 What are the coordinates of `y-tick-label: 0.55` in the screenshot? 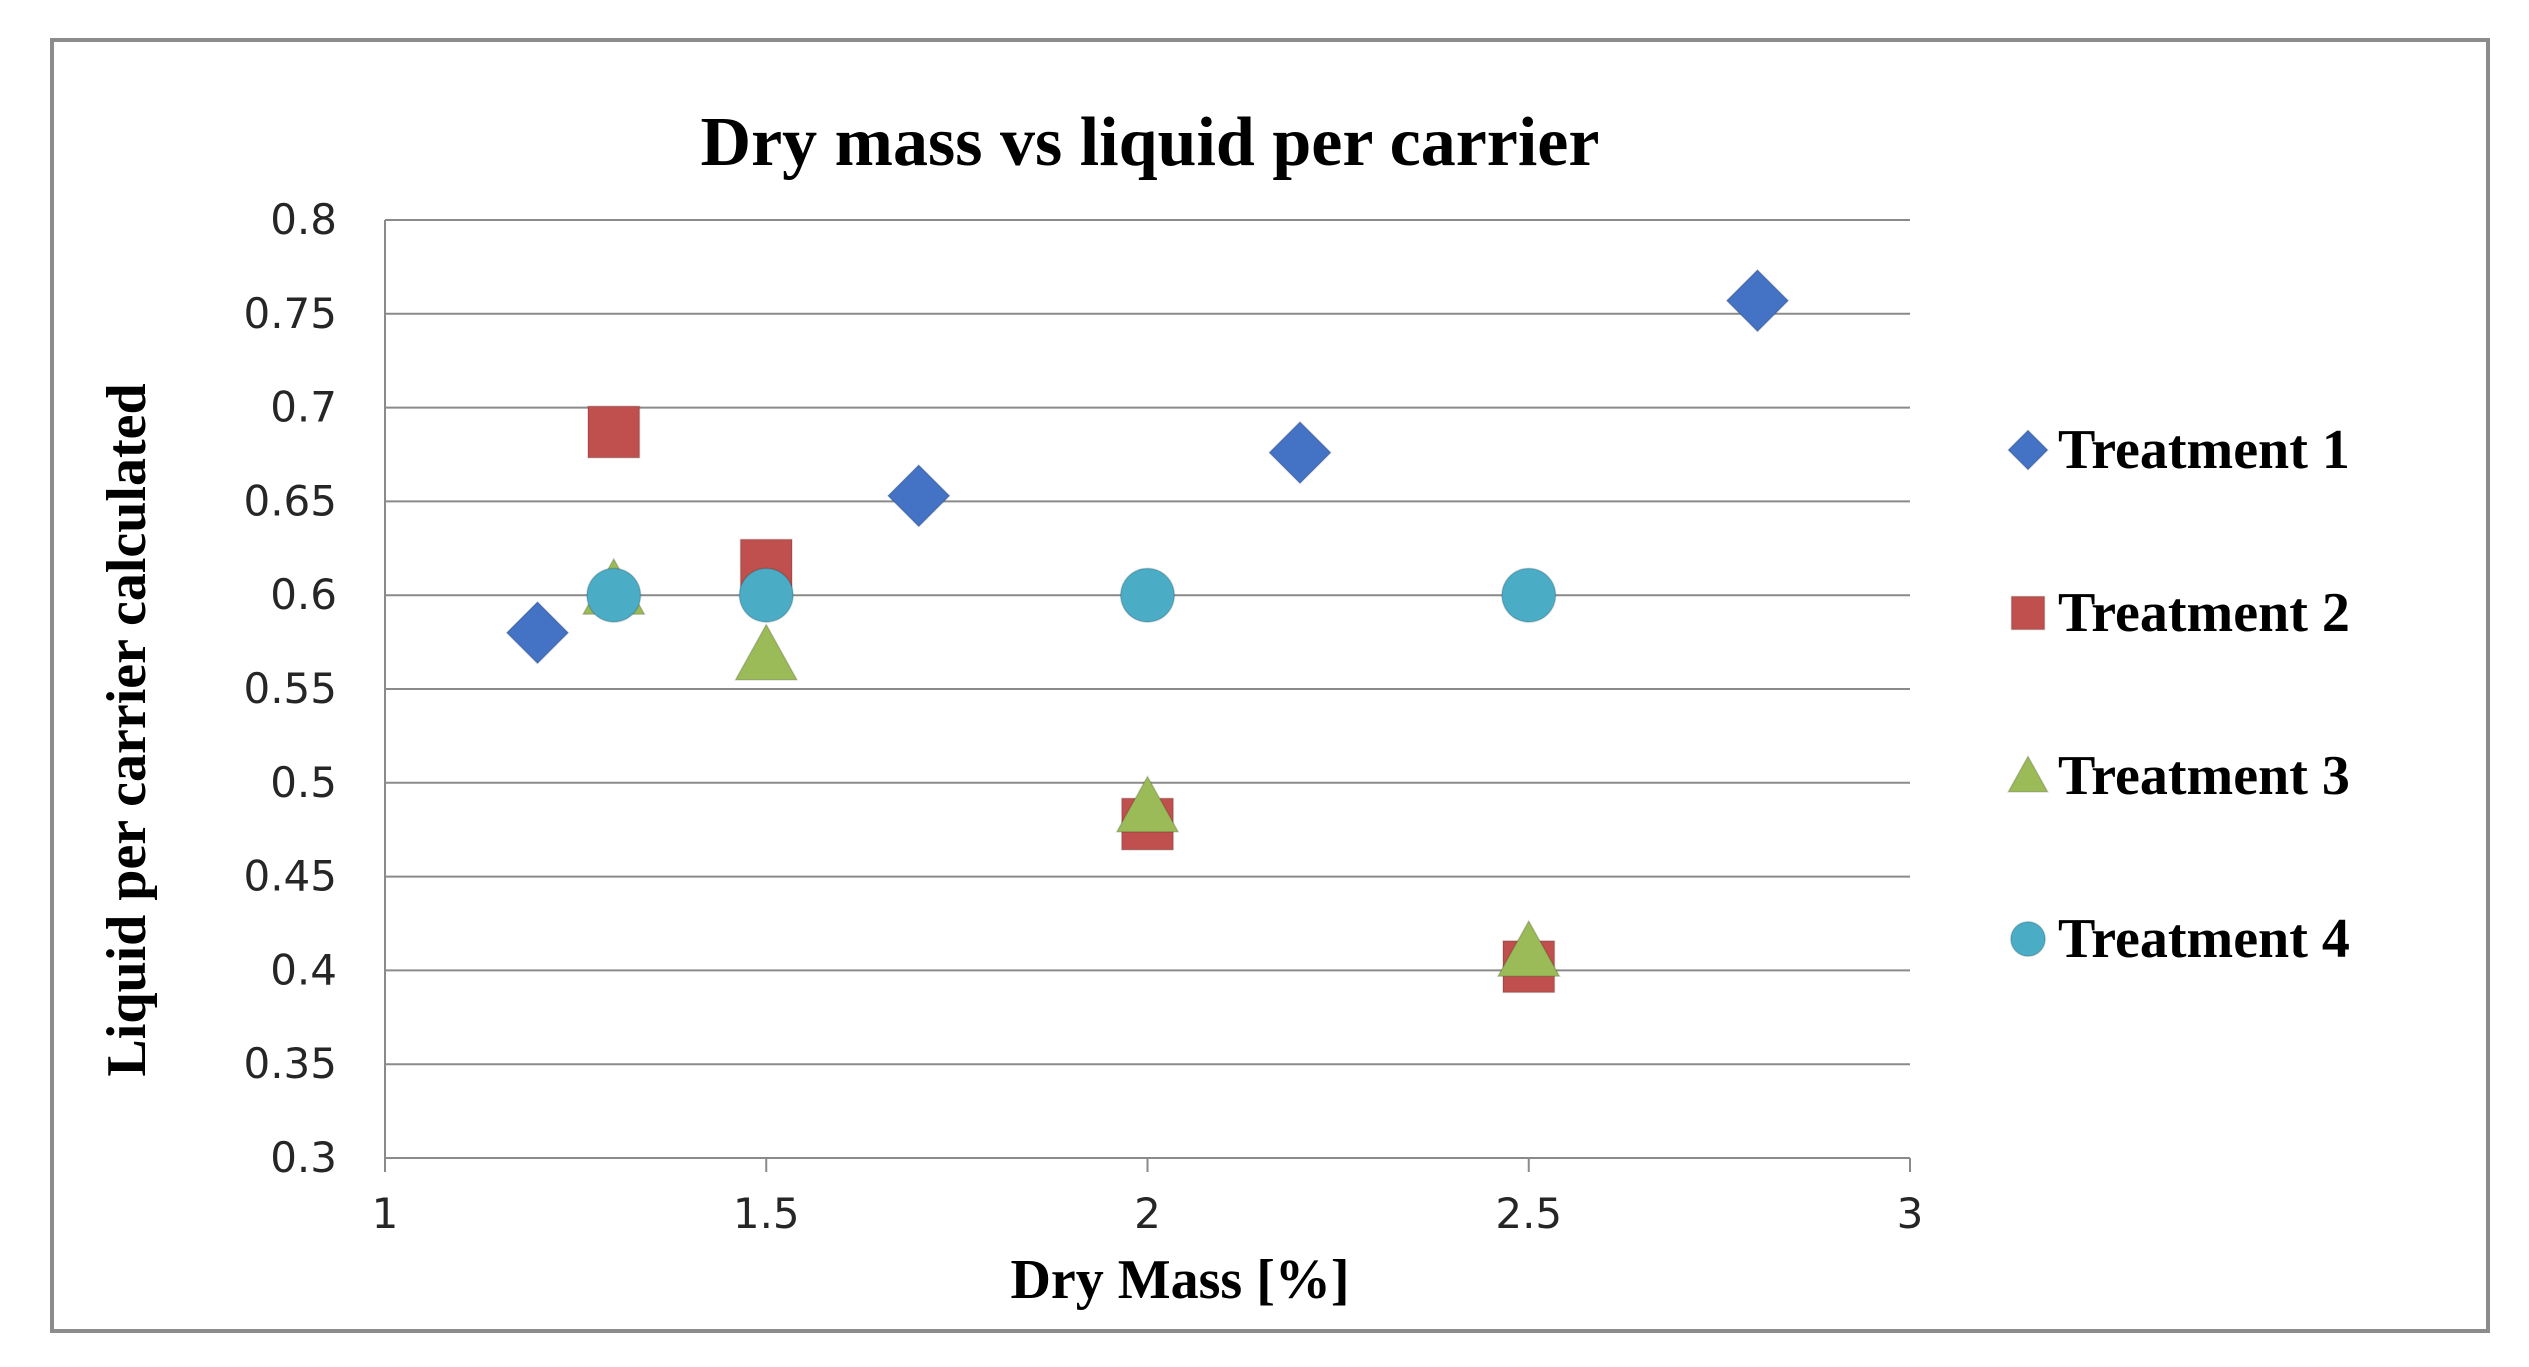 It's located at (290, 688).